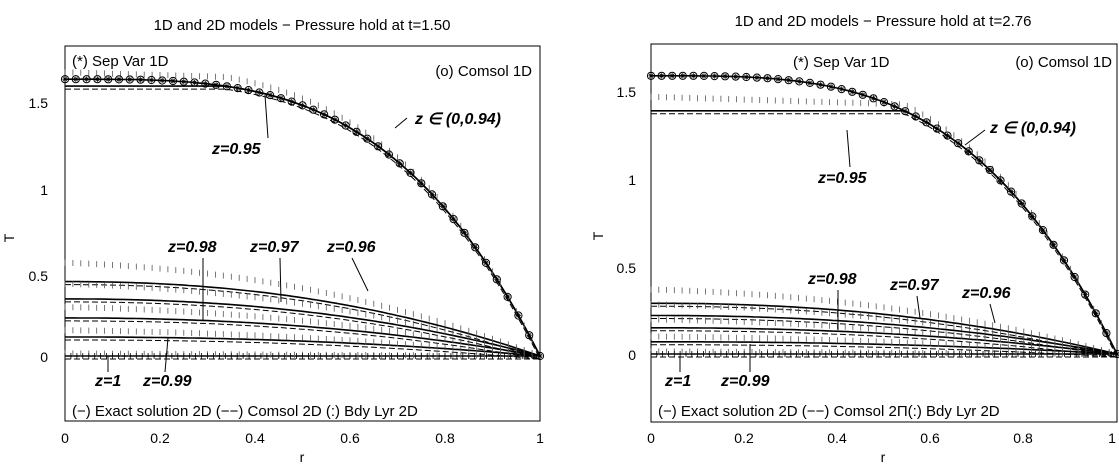 The image size is (1119, 466). Describe the element at coordinates (842, 178) in the screenshot. I see `panel-2-label-z095: z=0.95` at that location.